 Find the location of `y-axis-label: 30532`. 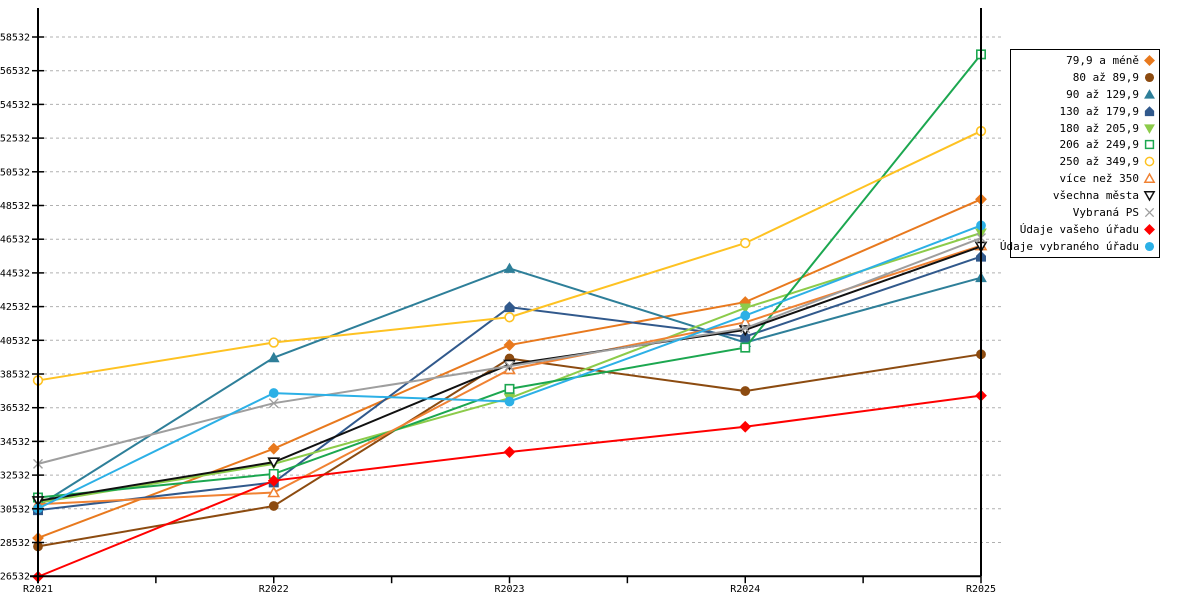

y-axis-label: 30532 is located at coordinates (15, 509).